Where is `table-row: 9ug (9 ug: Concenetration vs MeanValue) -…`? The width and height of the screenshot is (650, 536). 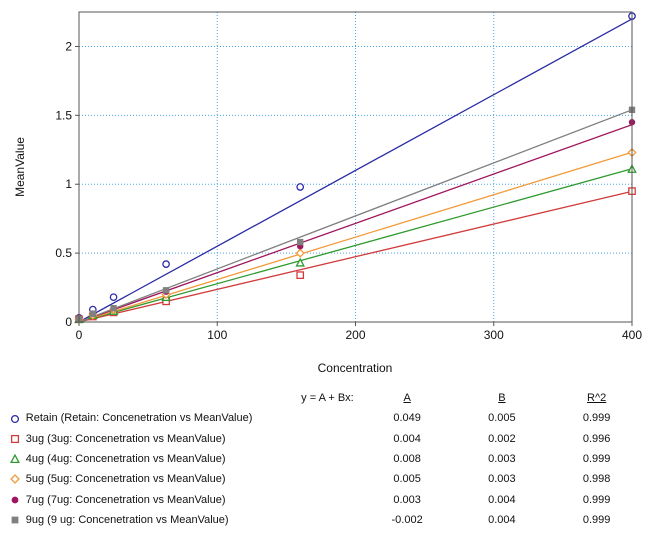 table-row: 9ug (9 ug: Concenetration vs MeanValue) -… is located at coordinates (324, 520).